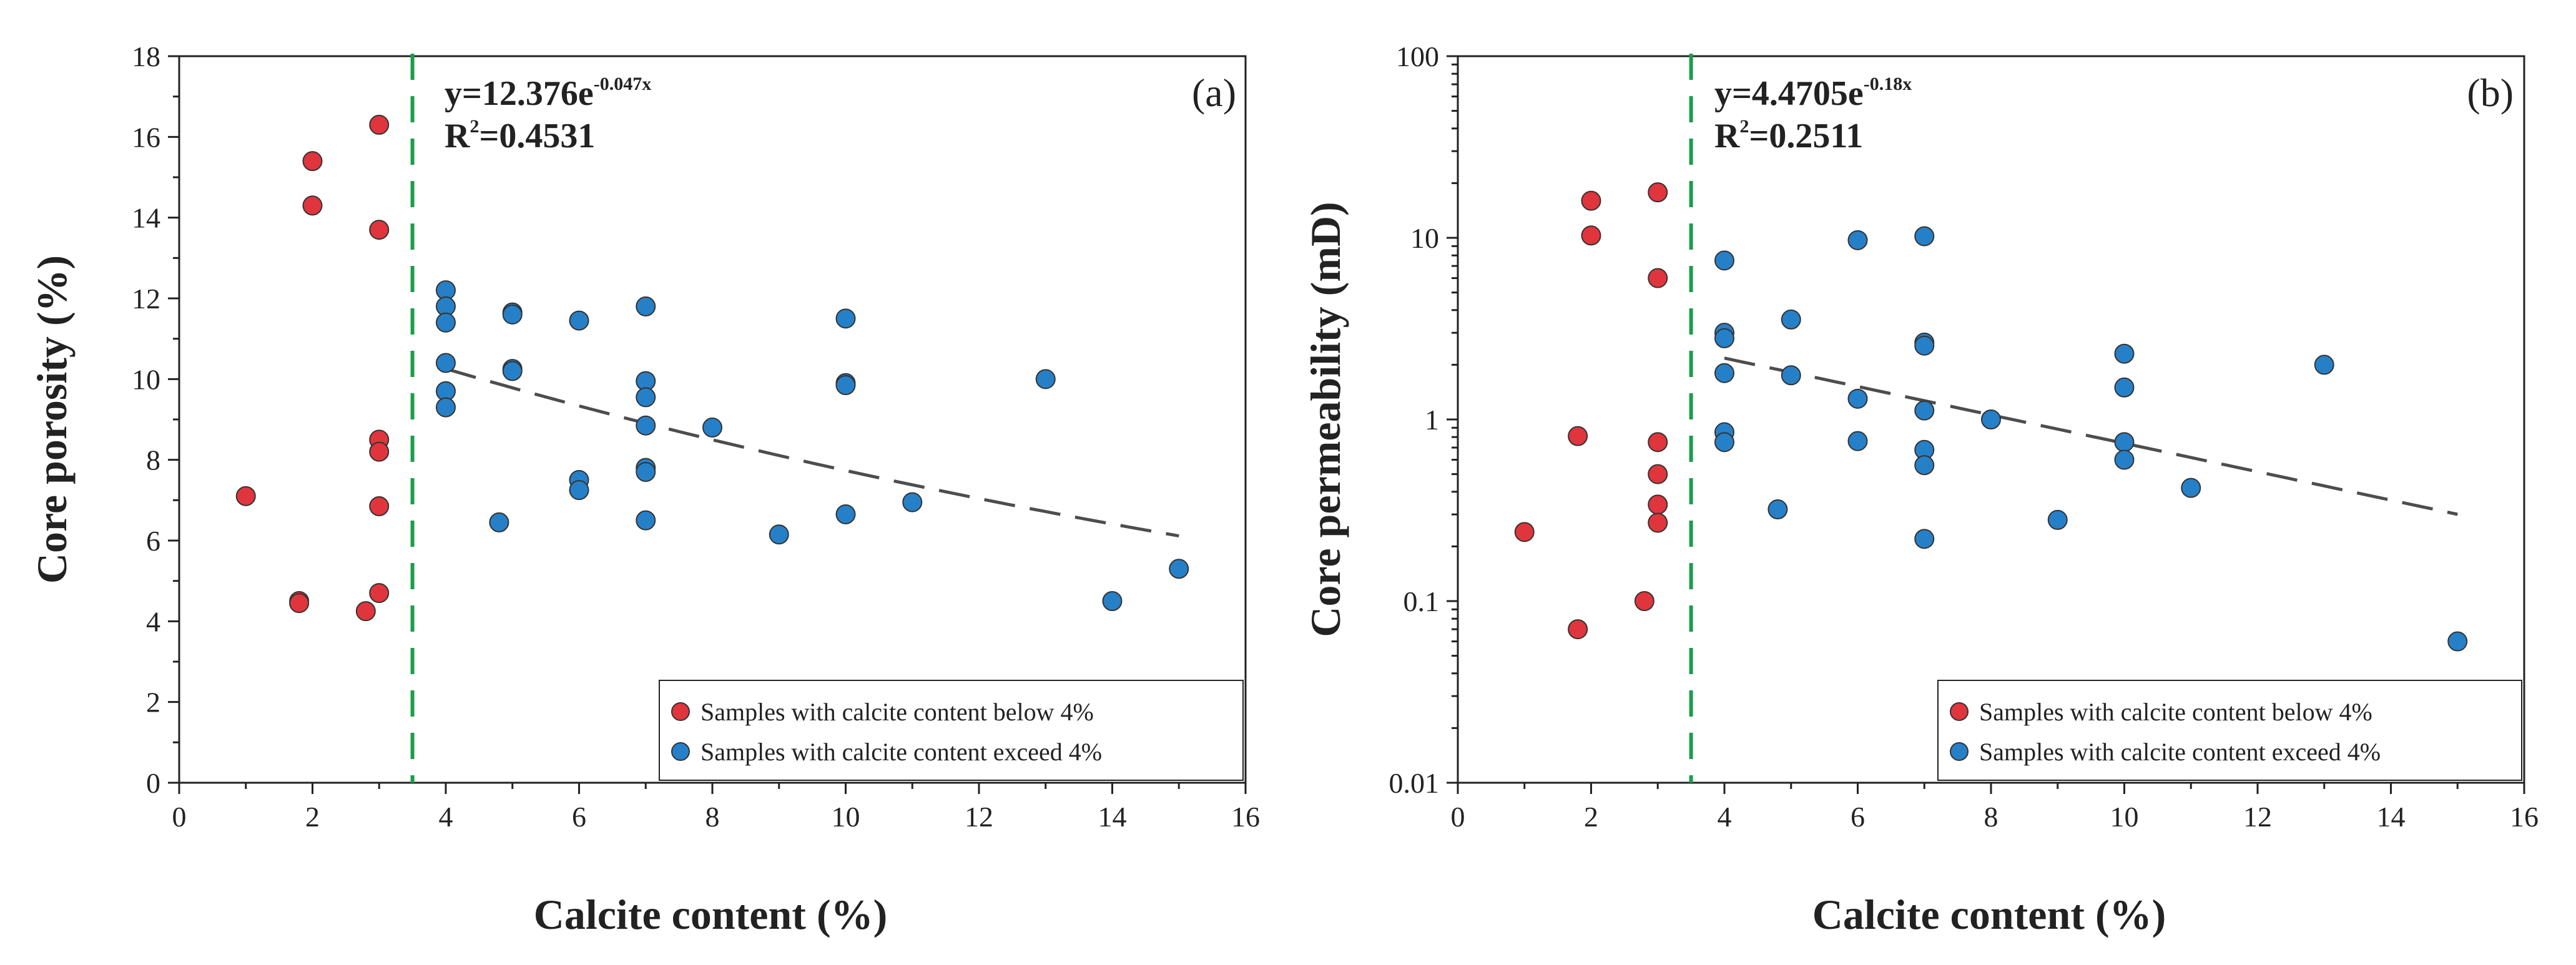 This screenshot has width=2576, height=965. What do you see at coordinates (1591, 817) in the screenshot?
I see `x-tick-label: 2` at bounding box center [1591, 817].